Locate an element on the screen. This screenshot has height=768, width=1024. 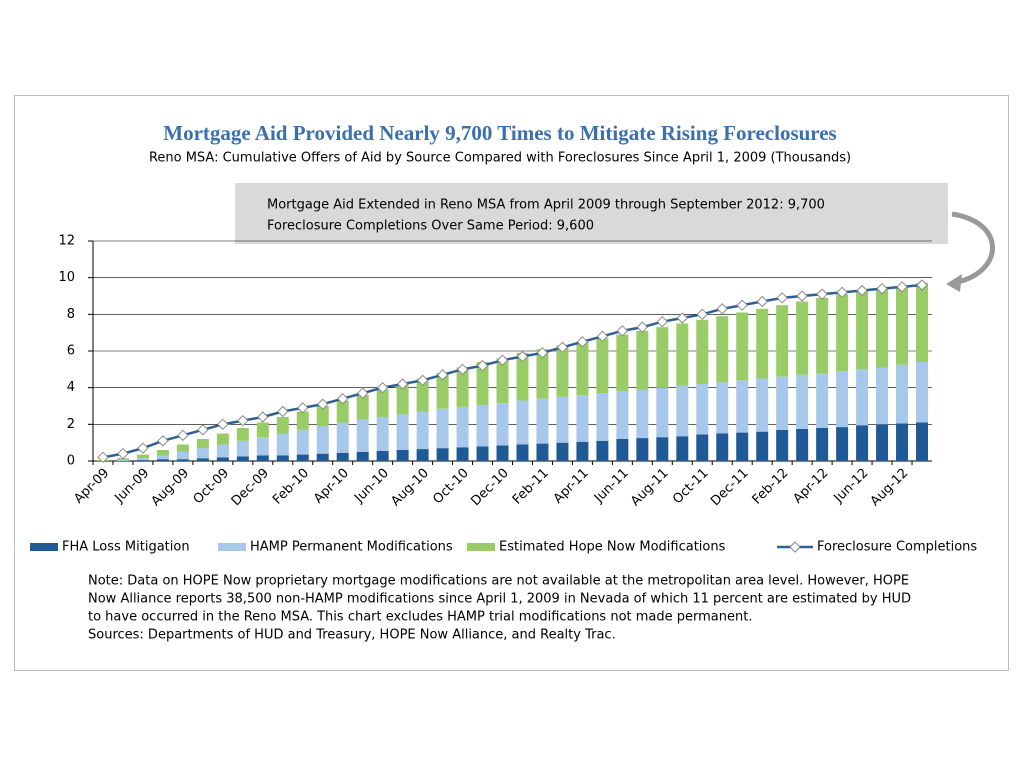
callout-arrow is located at coordinates (973, 248).